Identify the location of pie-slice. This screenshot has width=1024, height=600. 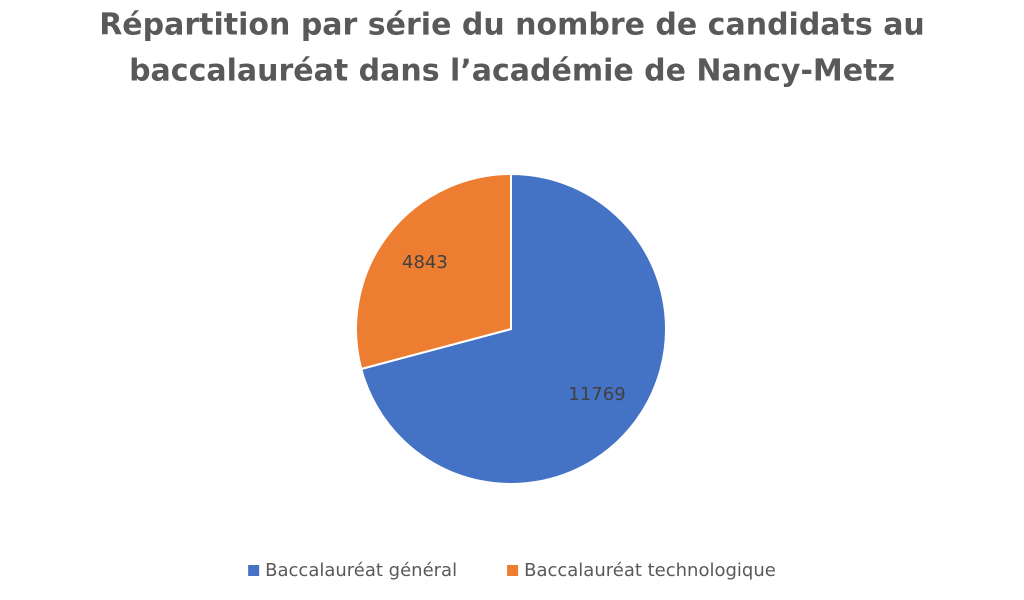
(433, 271).